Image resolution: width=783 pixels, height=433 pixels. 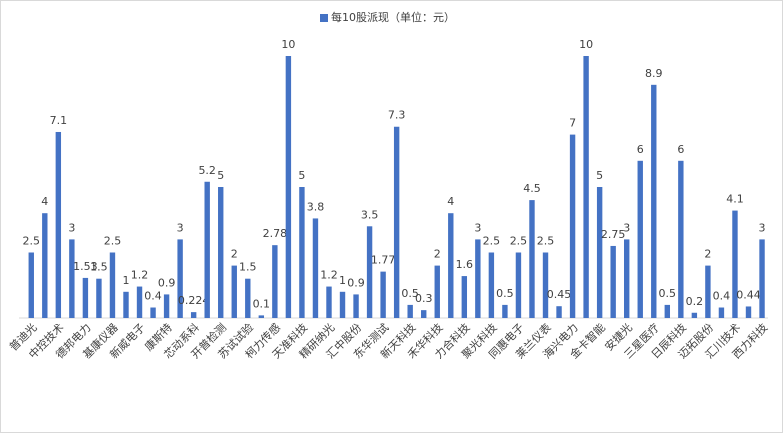 What do you see at coordinates (85, 266) in the screenshot?
I see `data-label: 1.53` at bounding box center [85, 266].